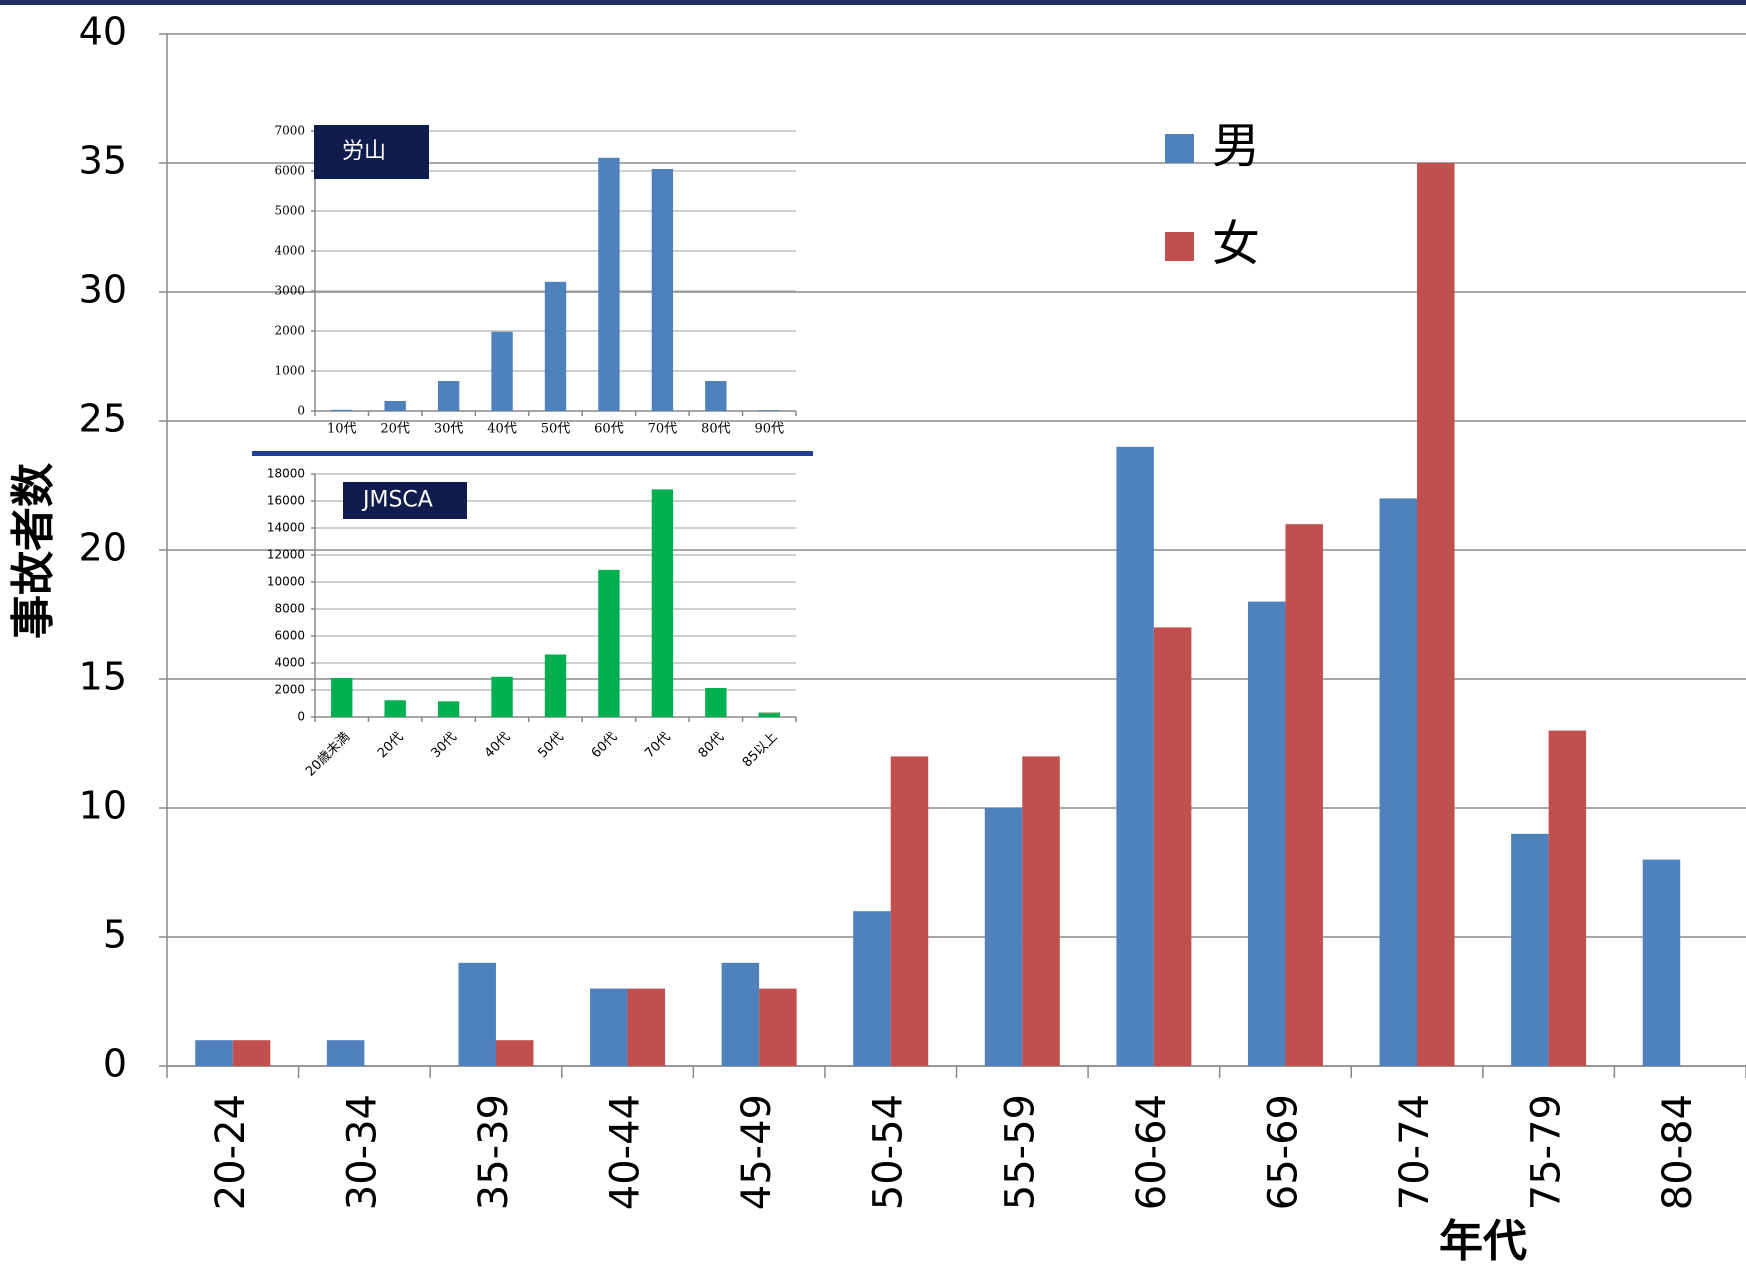 The image size is (1746, 1267). I want to click on x-tick-label: 20-24, so click(231, 1152).